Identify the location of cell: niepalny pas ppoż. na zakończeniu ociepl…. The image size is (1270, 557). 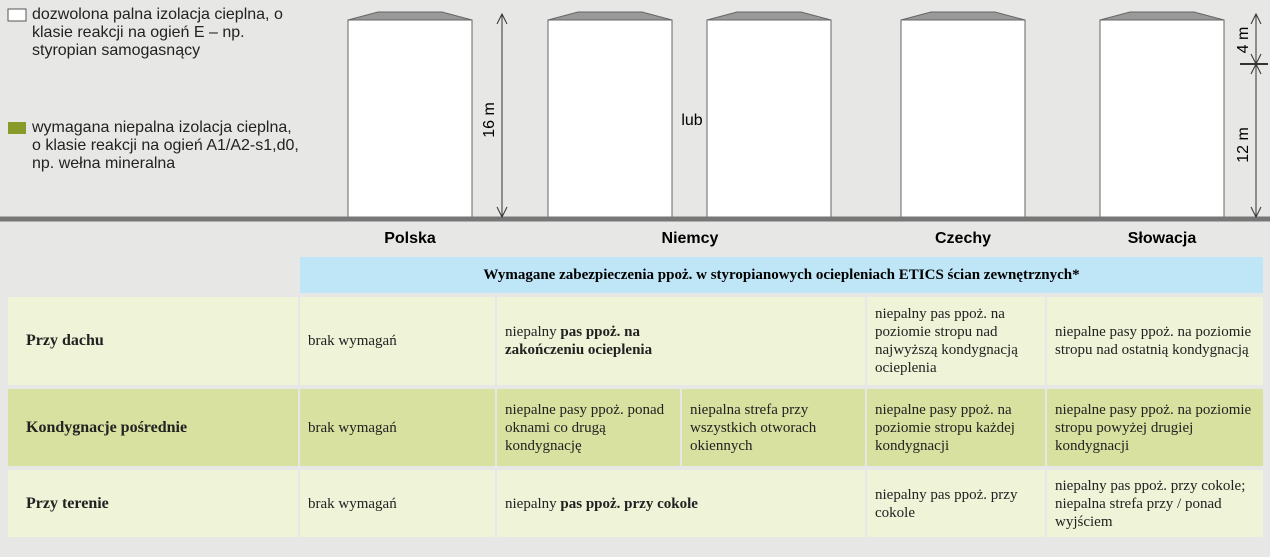
(681, 341).